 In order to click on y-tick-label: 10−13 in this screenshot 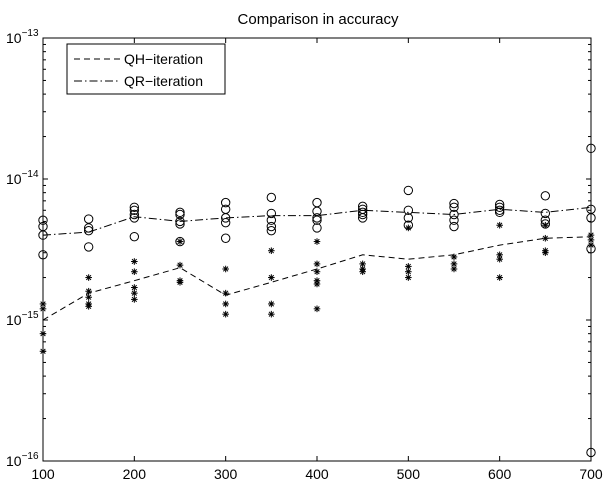, I will do `click(22, 37)`.